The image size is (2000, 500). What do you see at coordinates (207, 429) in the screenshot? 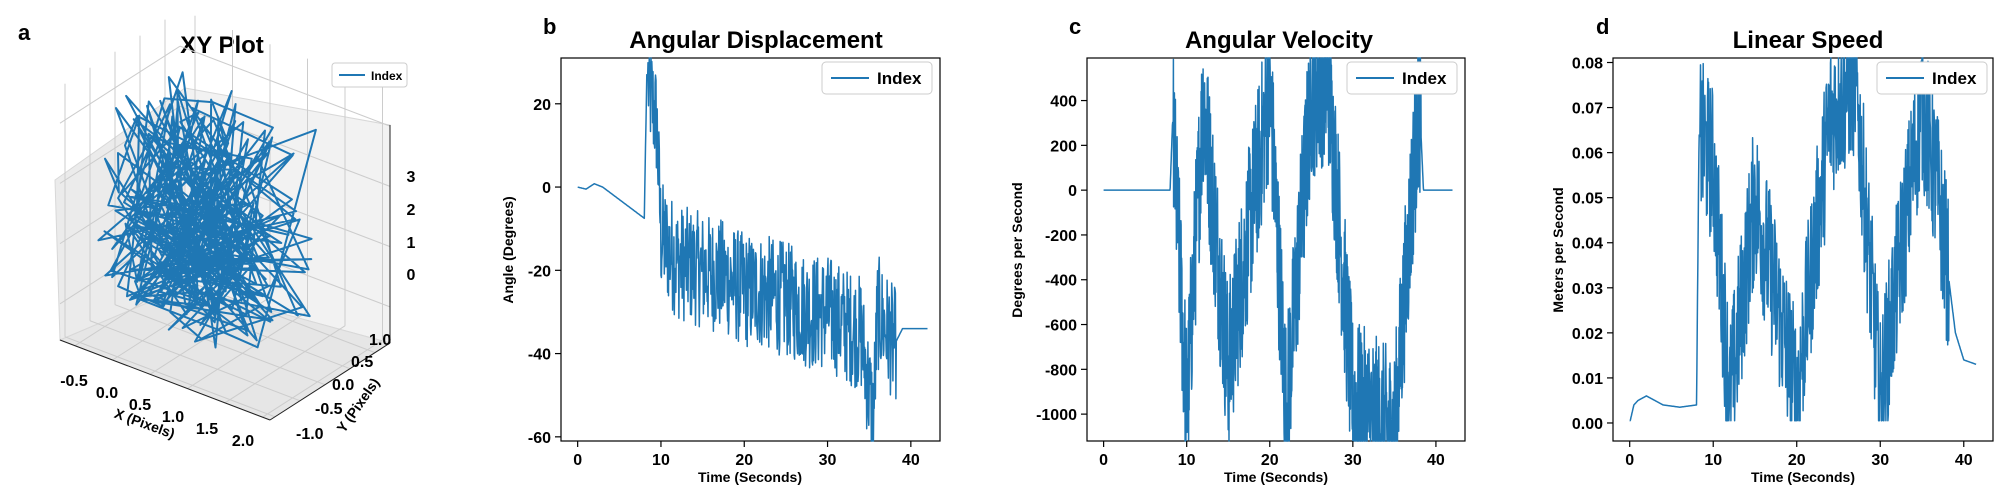
I see `x-tick-label: 1.5` at bounding box center [207, 429].